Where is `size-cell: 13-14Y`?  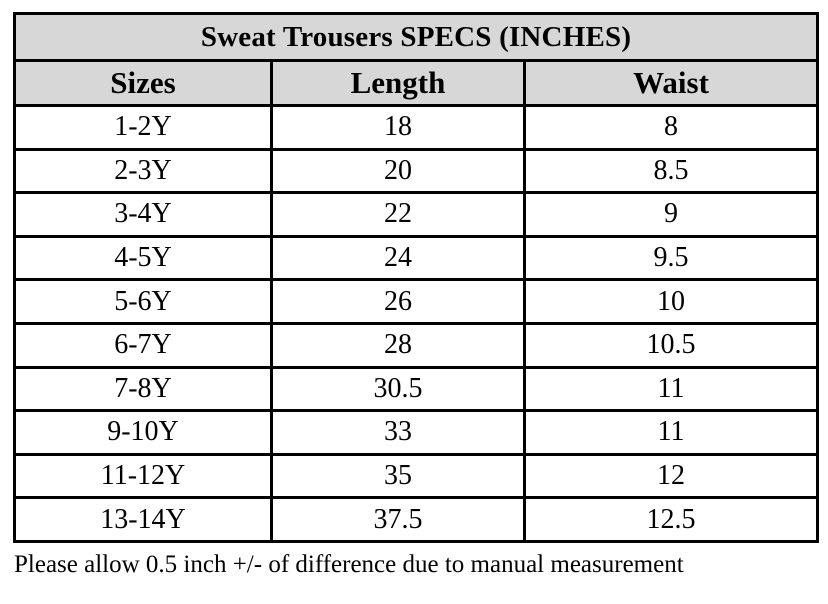 size-cell: 13-14Y is located at coordinates (143, 519).